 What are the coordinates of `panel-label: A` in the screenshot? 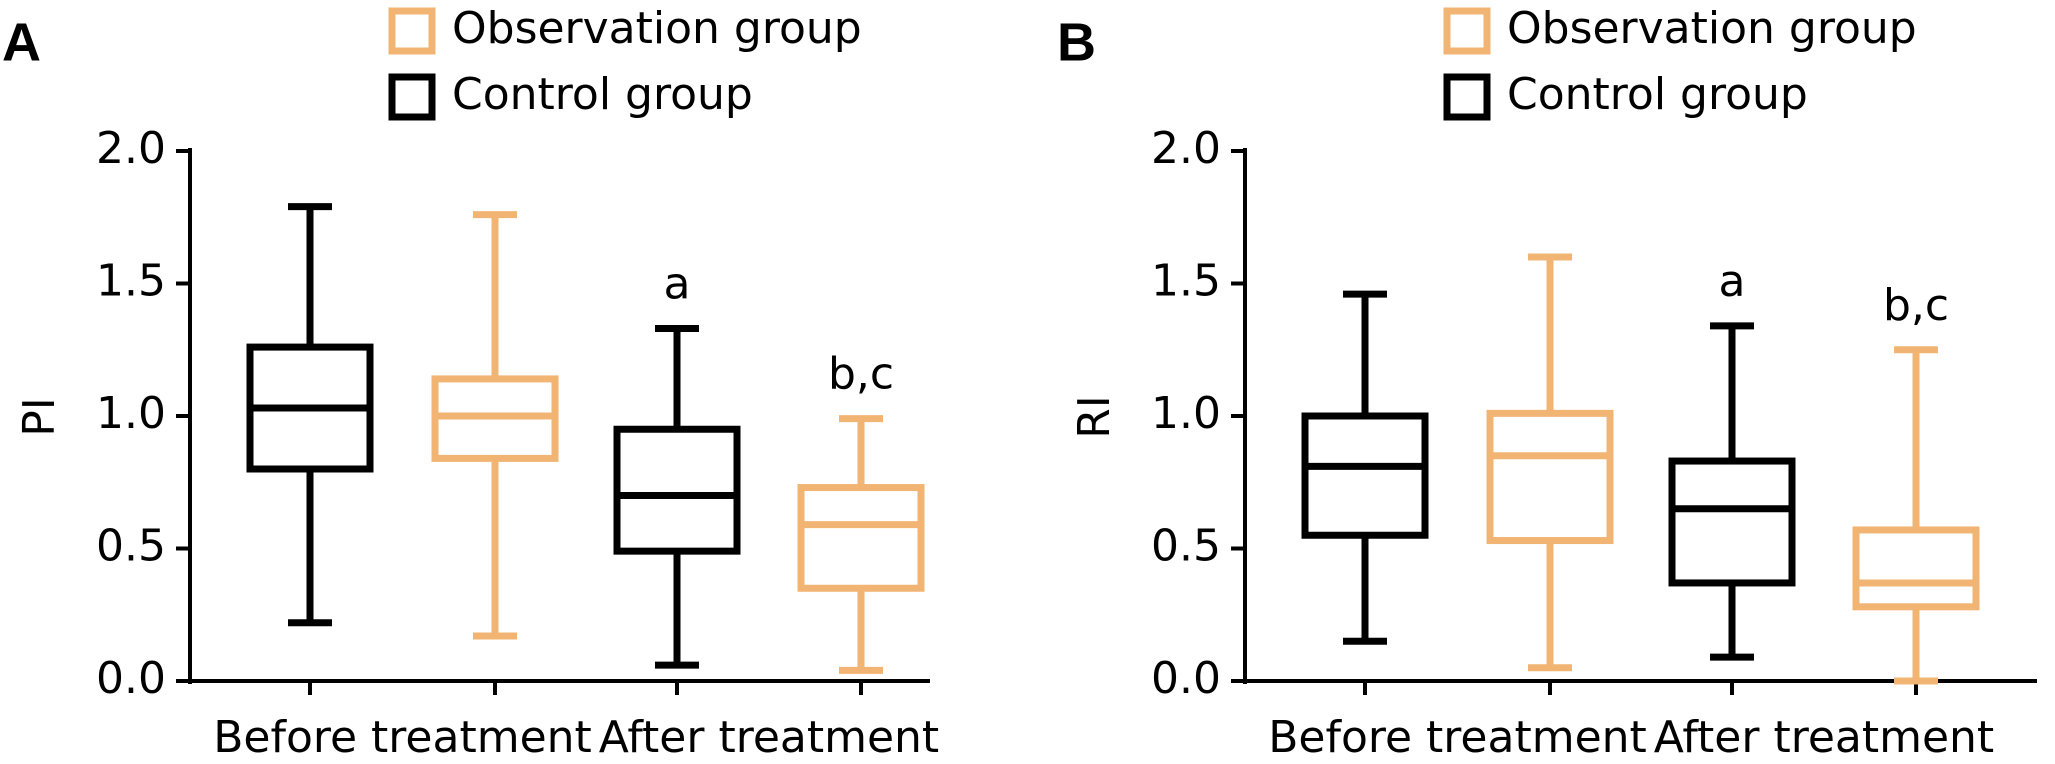 It's located at (21, 42).